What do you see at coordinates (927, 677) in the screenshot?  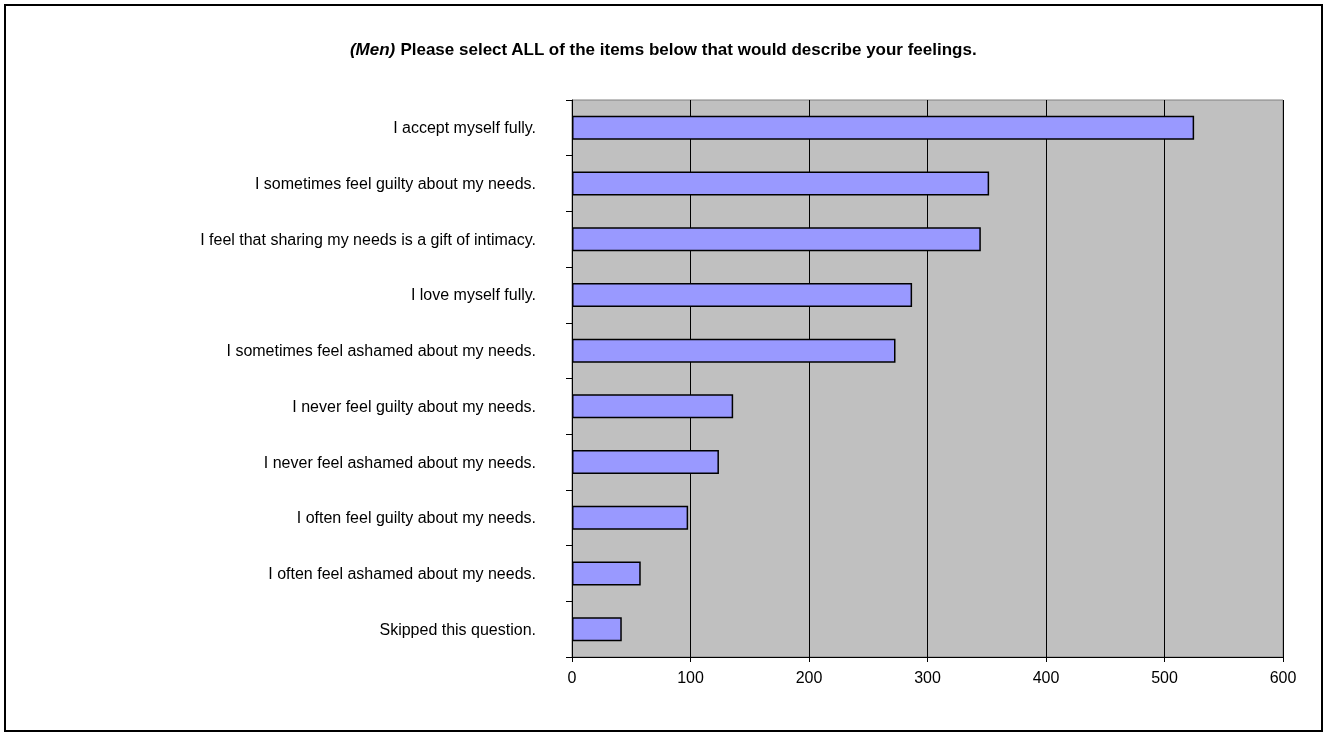 I see `x-tick-label: 300` at bounding box center [927, 677].